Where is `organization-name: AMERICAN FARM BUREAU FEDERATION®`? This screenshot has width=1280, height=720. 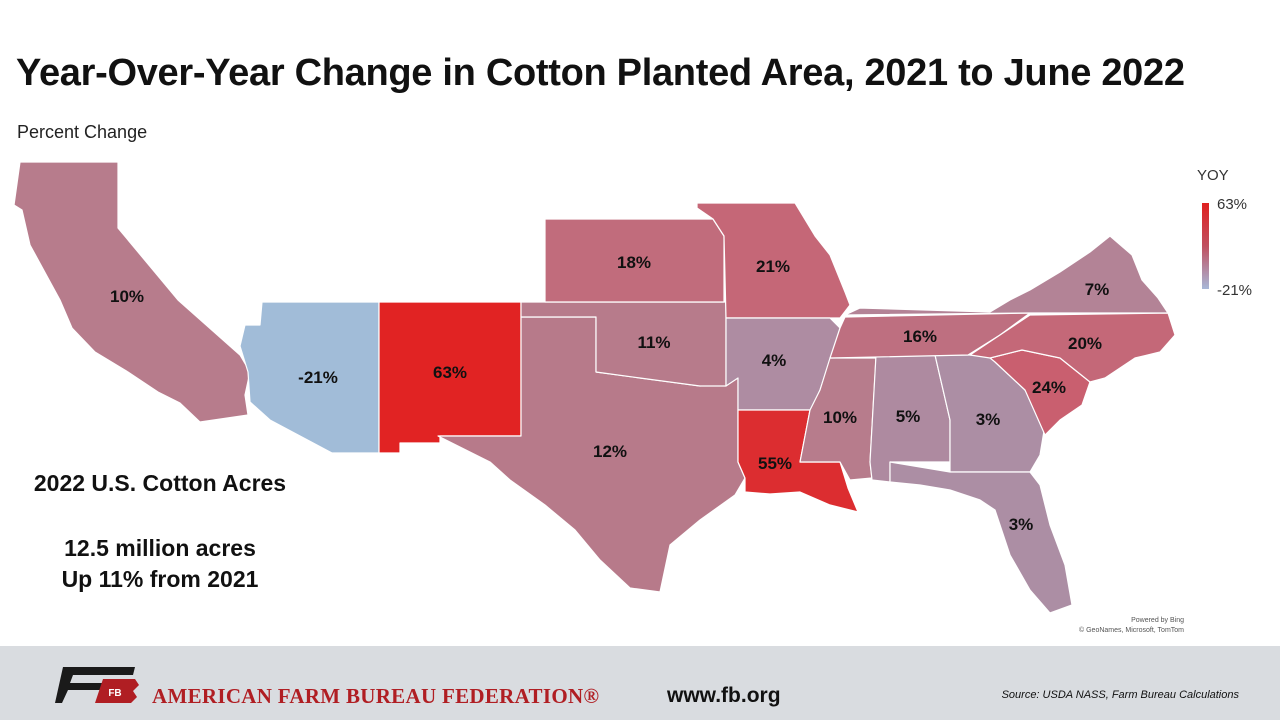
organization-name: AMERICAN FARM BUREAU FEDERATION® is located at coordinates (376, 696).